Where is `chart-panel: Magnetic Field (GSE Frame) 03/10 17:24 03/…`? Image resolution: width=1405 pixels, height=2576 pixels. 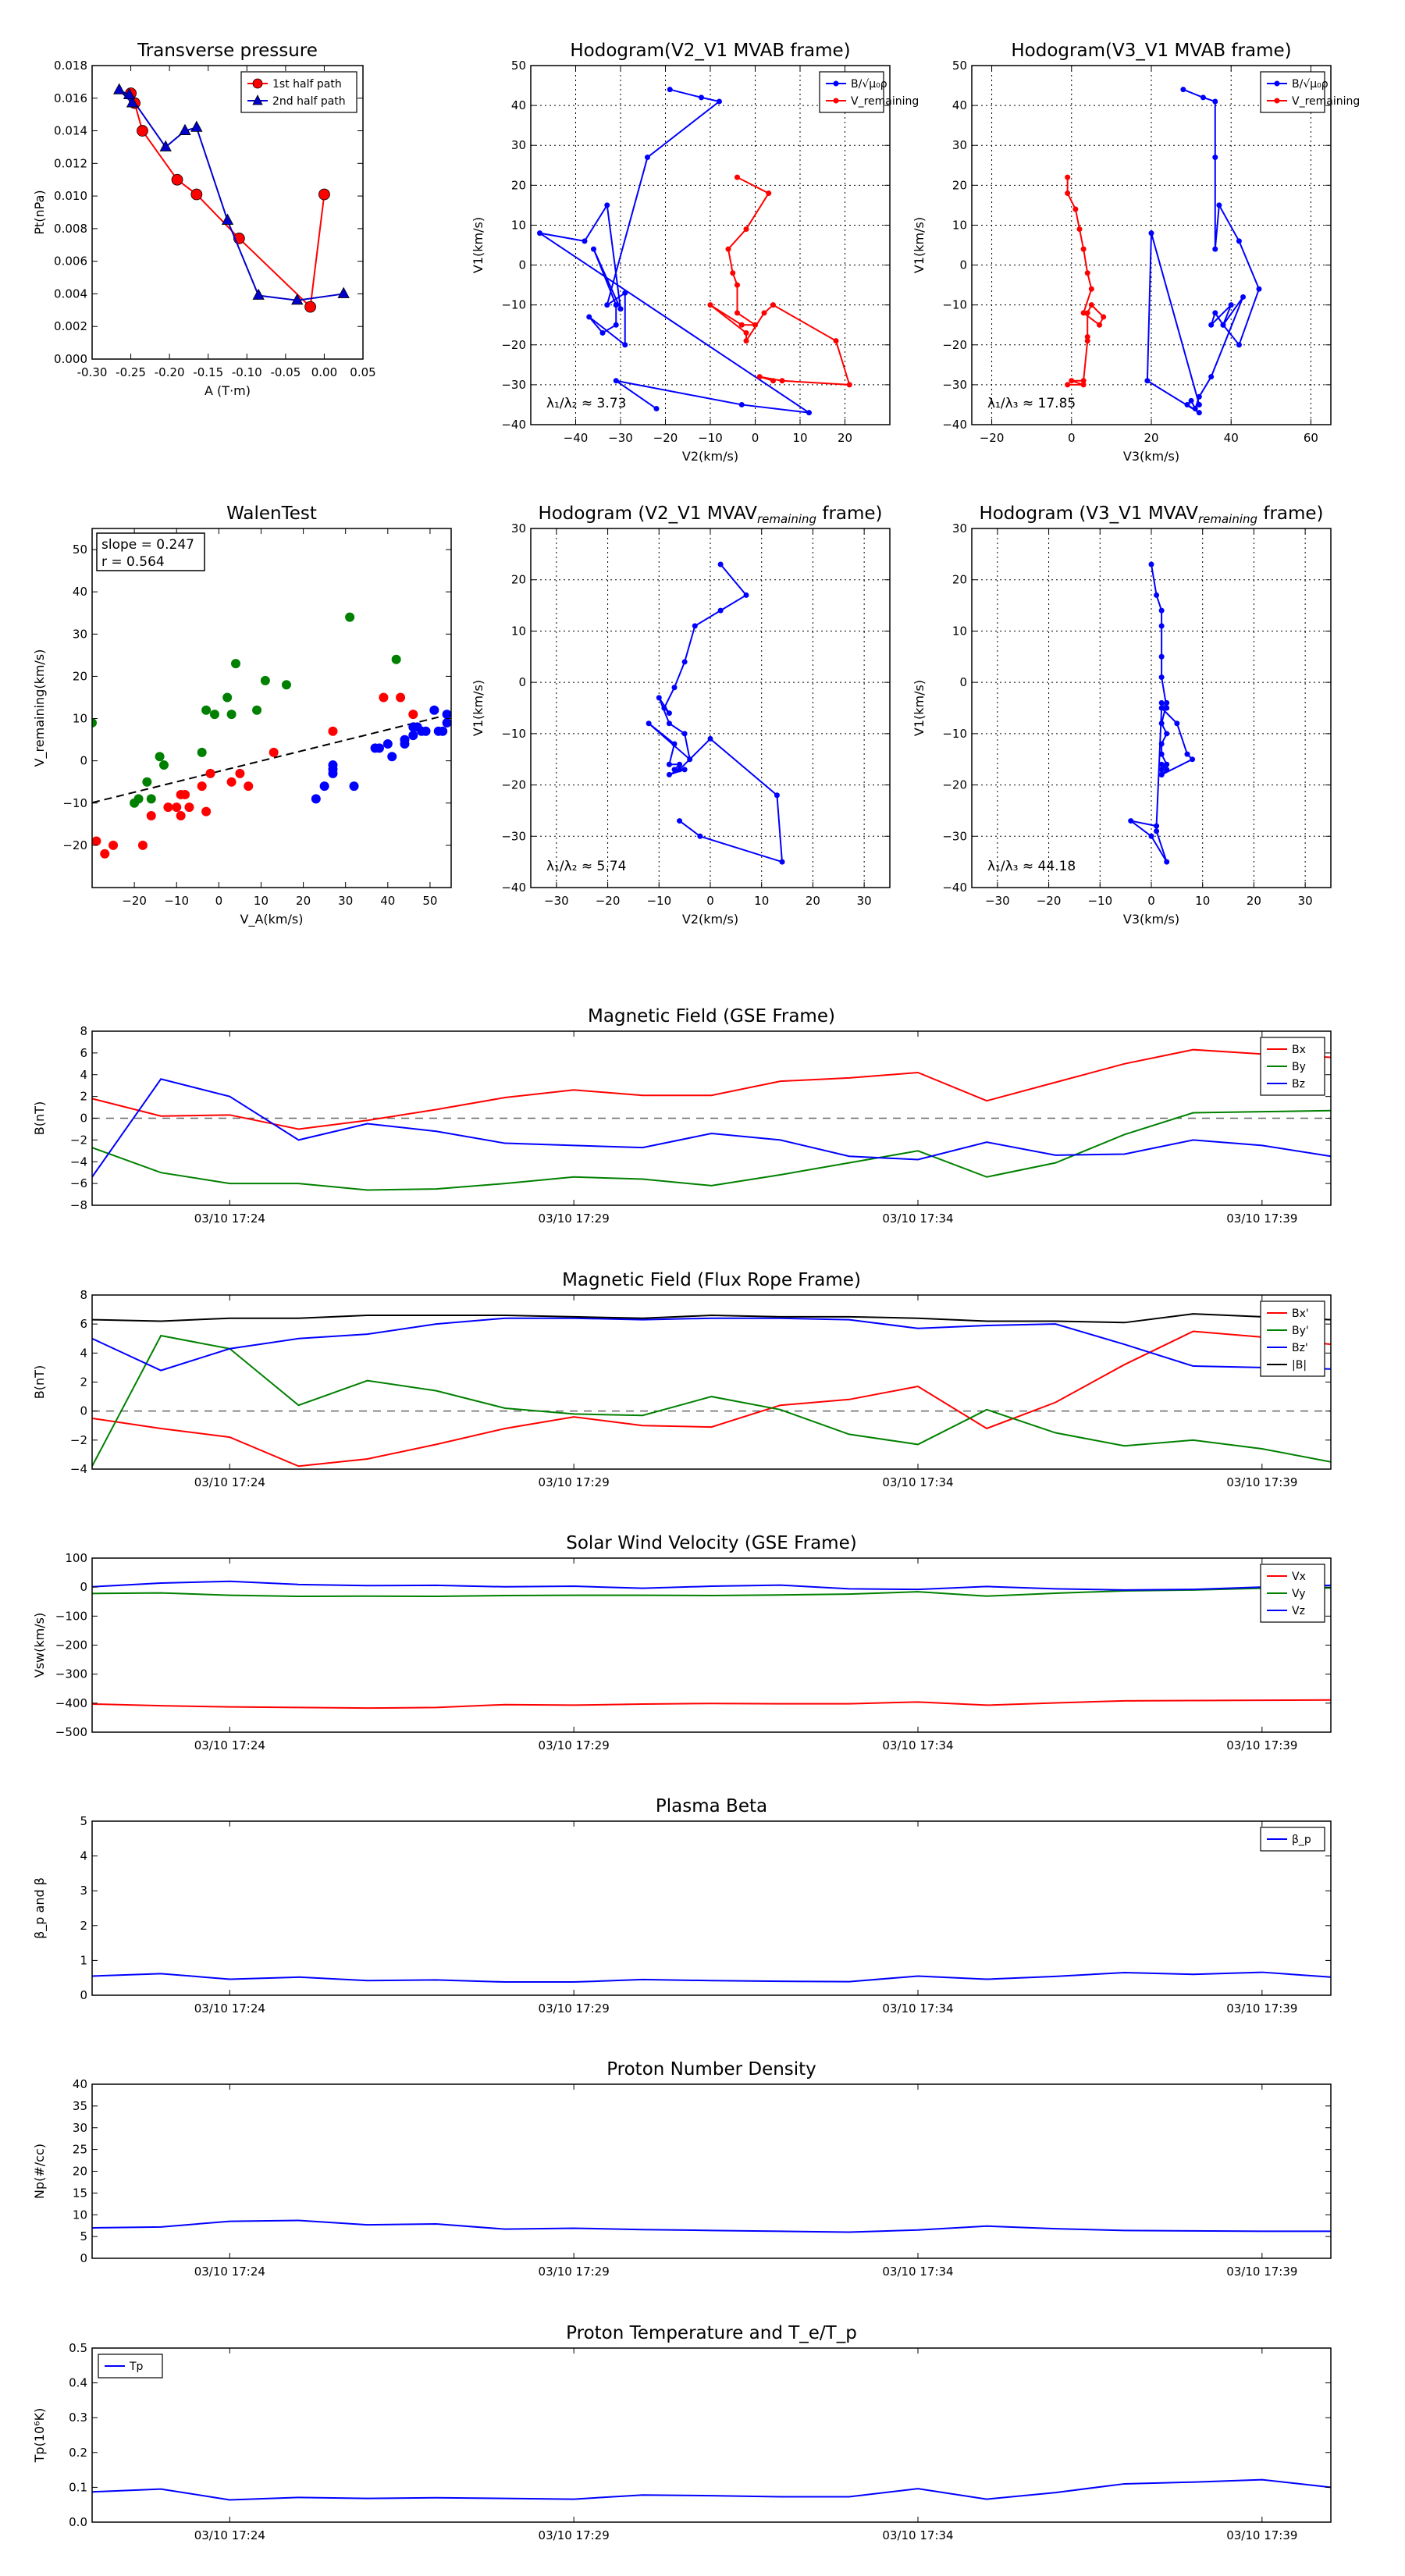
chart-panel: Magnetic Field (GSE Frame) 03/10 17:24 03/… is located at coordinates (682, 1116).